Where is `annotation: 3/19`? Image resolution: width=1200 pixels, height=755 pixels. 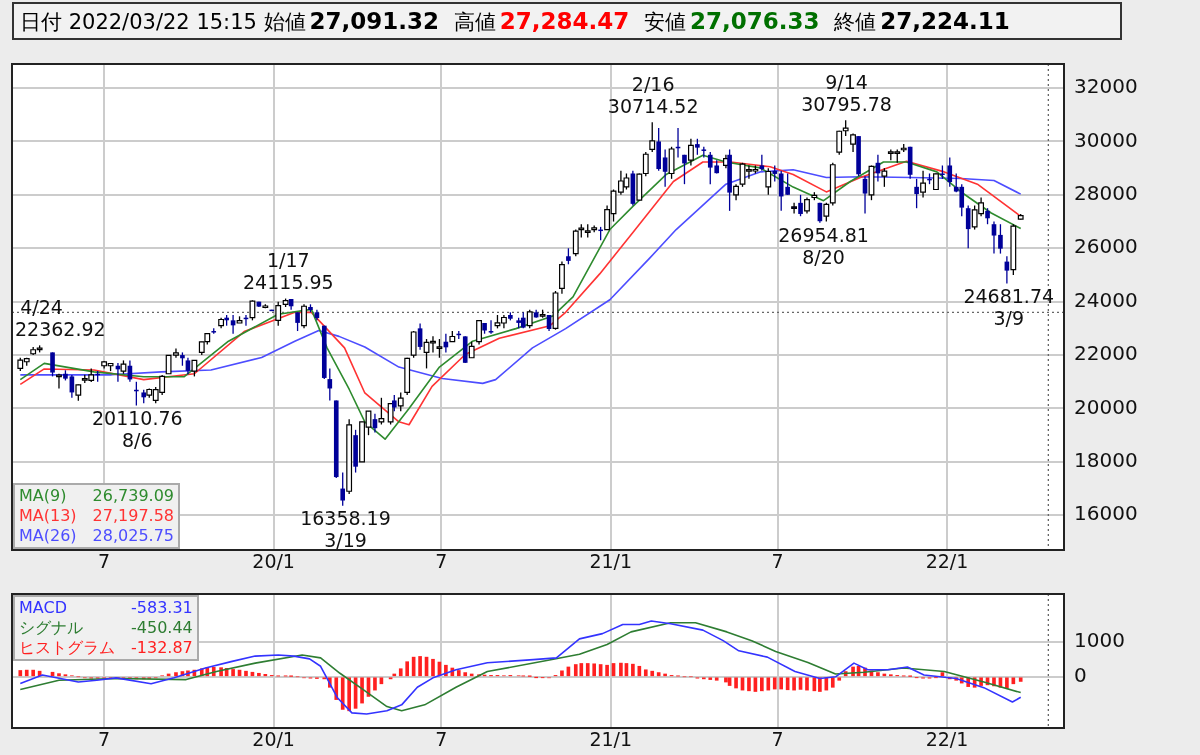
annotation: 3/19 is located at coordinates (345, 540).